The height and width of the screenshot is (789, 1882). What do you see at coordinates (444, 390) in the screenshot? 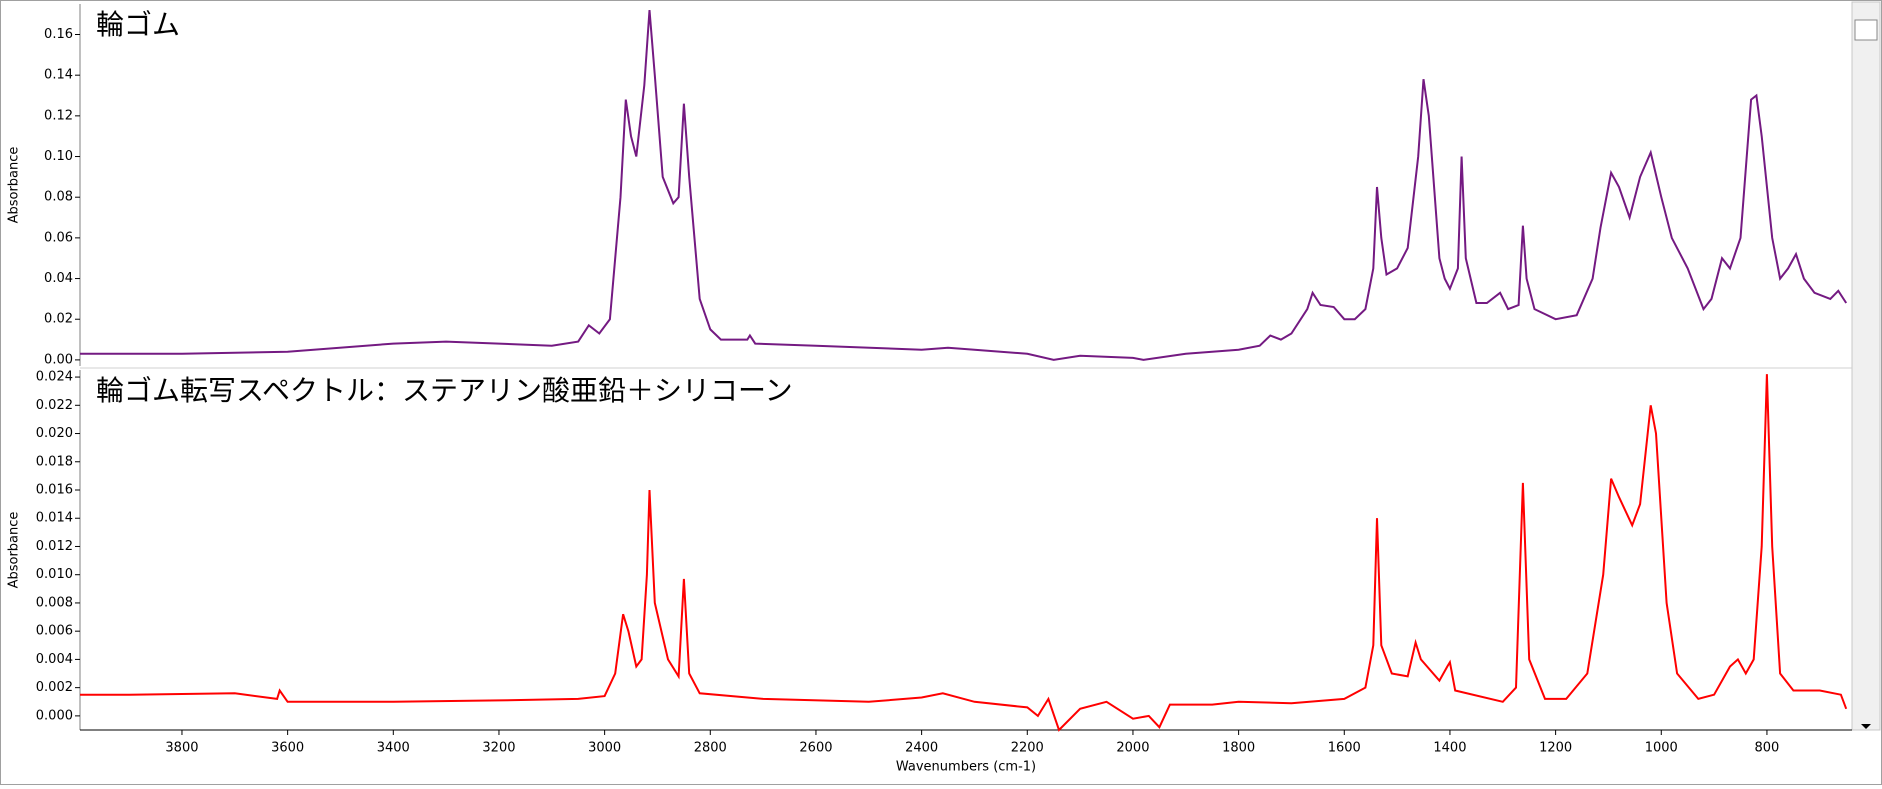
I see `panel-title: 輪ゴム転写スペクトル：ステアリン酸亜鉛＋シリコーン` at bounding box center [444, 390].